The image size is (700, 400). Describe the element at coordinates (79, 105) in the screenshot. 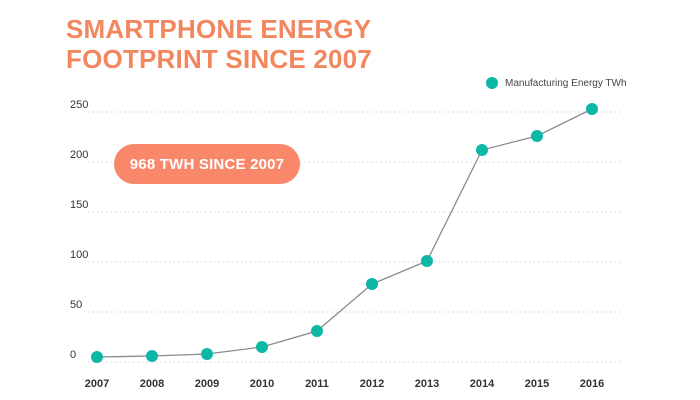

I see `y-tick-label-250: 250` at that location.